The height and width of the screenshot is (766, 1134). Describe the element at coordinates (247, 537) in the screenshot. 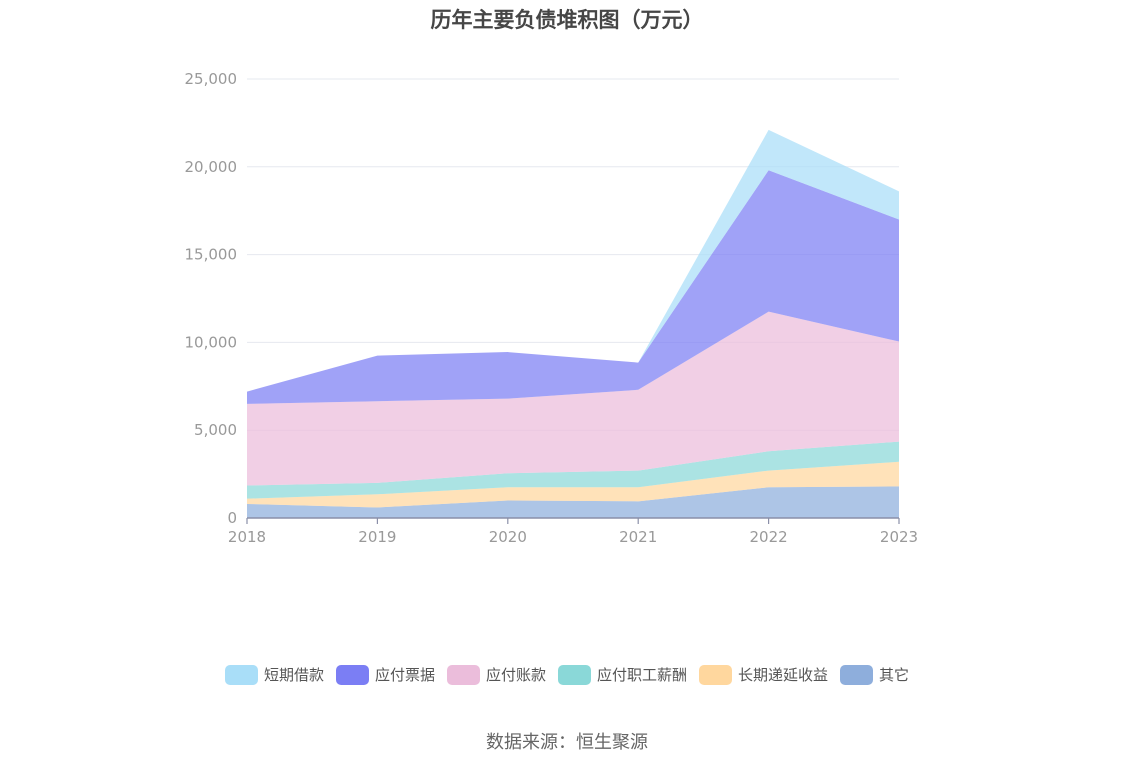

I see `x-tick-label: 2018` at that location.